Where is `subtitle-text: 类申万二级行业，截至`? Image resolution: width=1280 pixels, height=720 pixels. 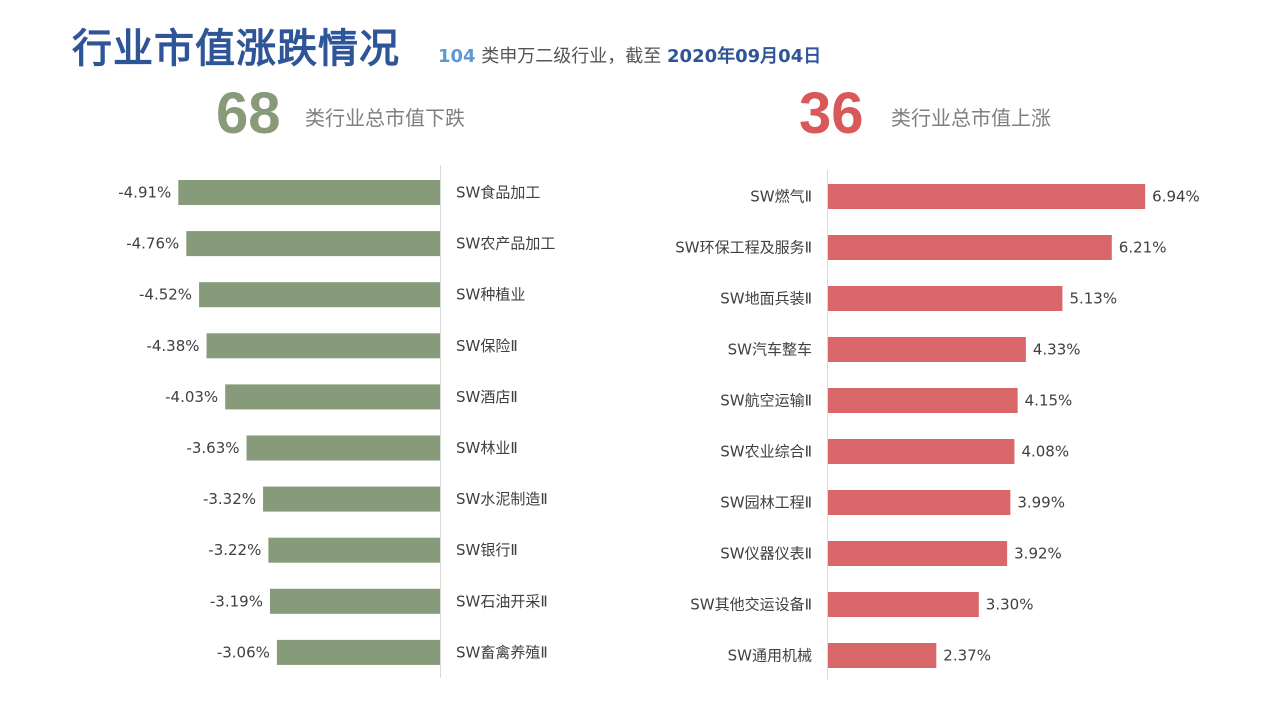
subtitle-text: 类申万二级行业，截至 is located at coordinates (571, 56).